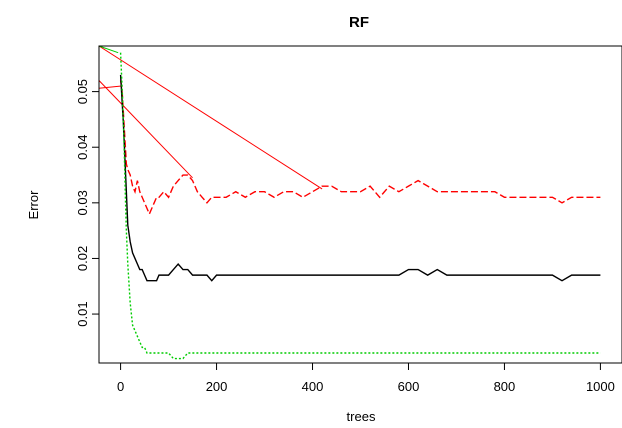  What do you see at coordinates (82, 91) in the screenshot?
I see `y-tick-label: 0.05` at bounding box center [82, 91].